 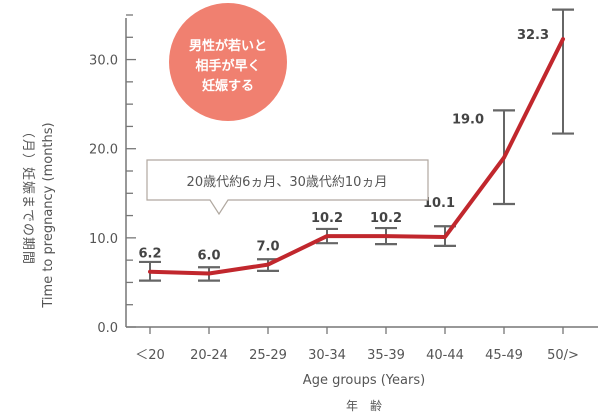 What do you see at coordinates (209, 355) in the screenshot?
I see `x-tick-label: 20-24` at bounding box center [209, 355].